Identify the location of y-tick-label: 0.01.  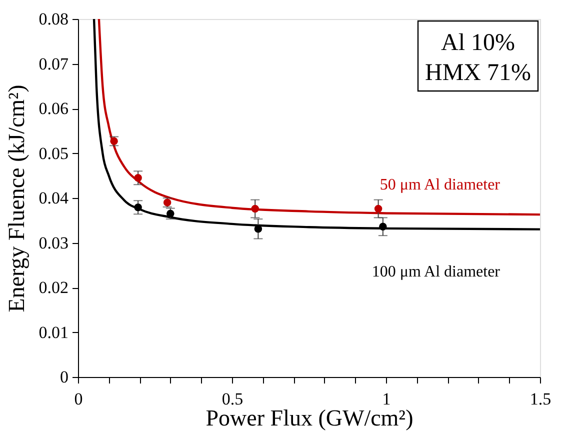
(53, 332).